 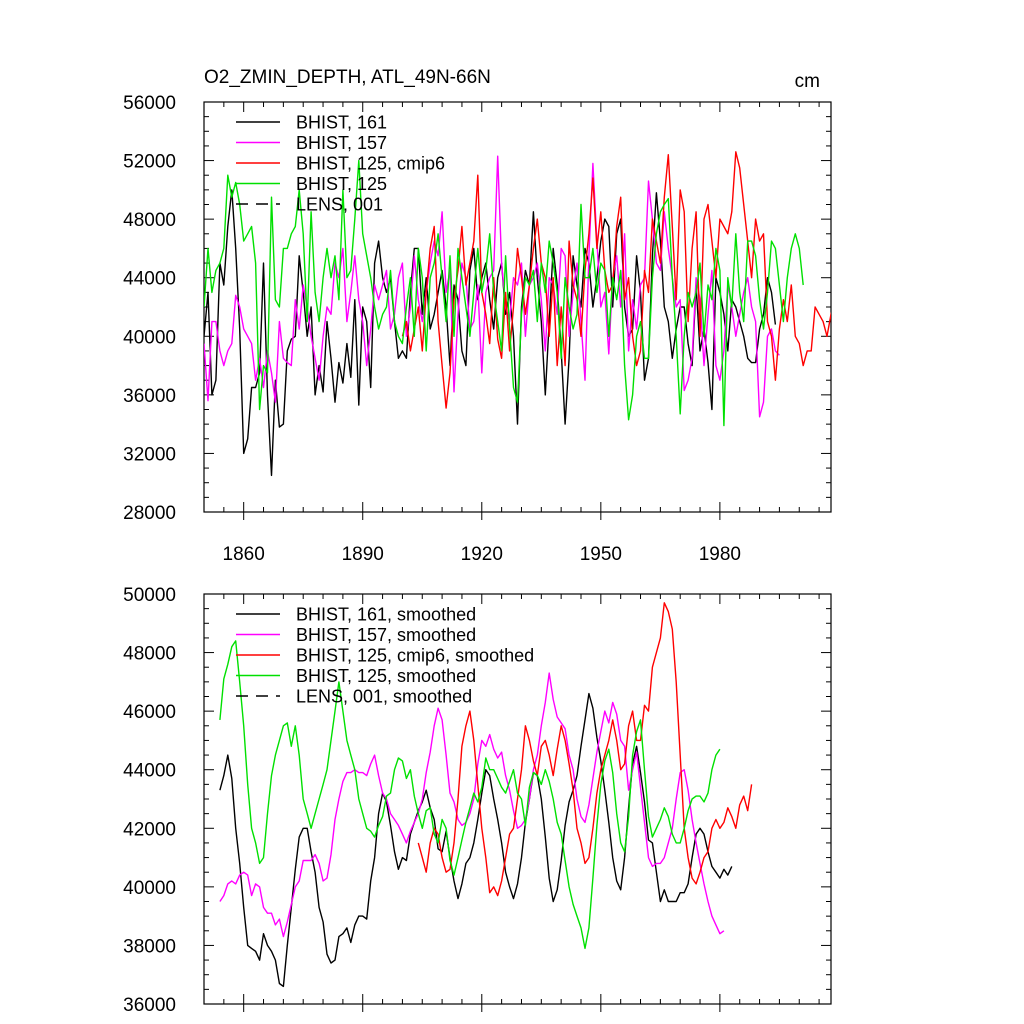 I want to click on bottom-legend-label-0: BHIST, 161, smoothed, so click(x=386, y=615).